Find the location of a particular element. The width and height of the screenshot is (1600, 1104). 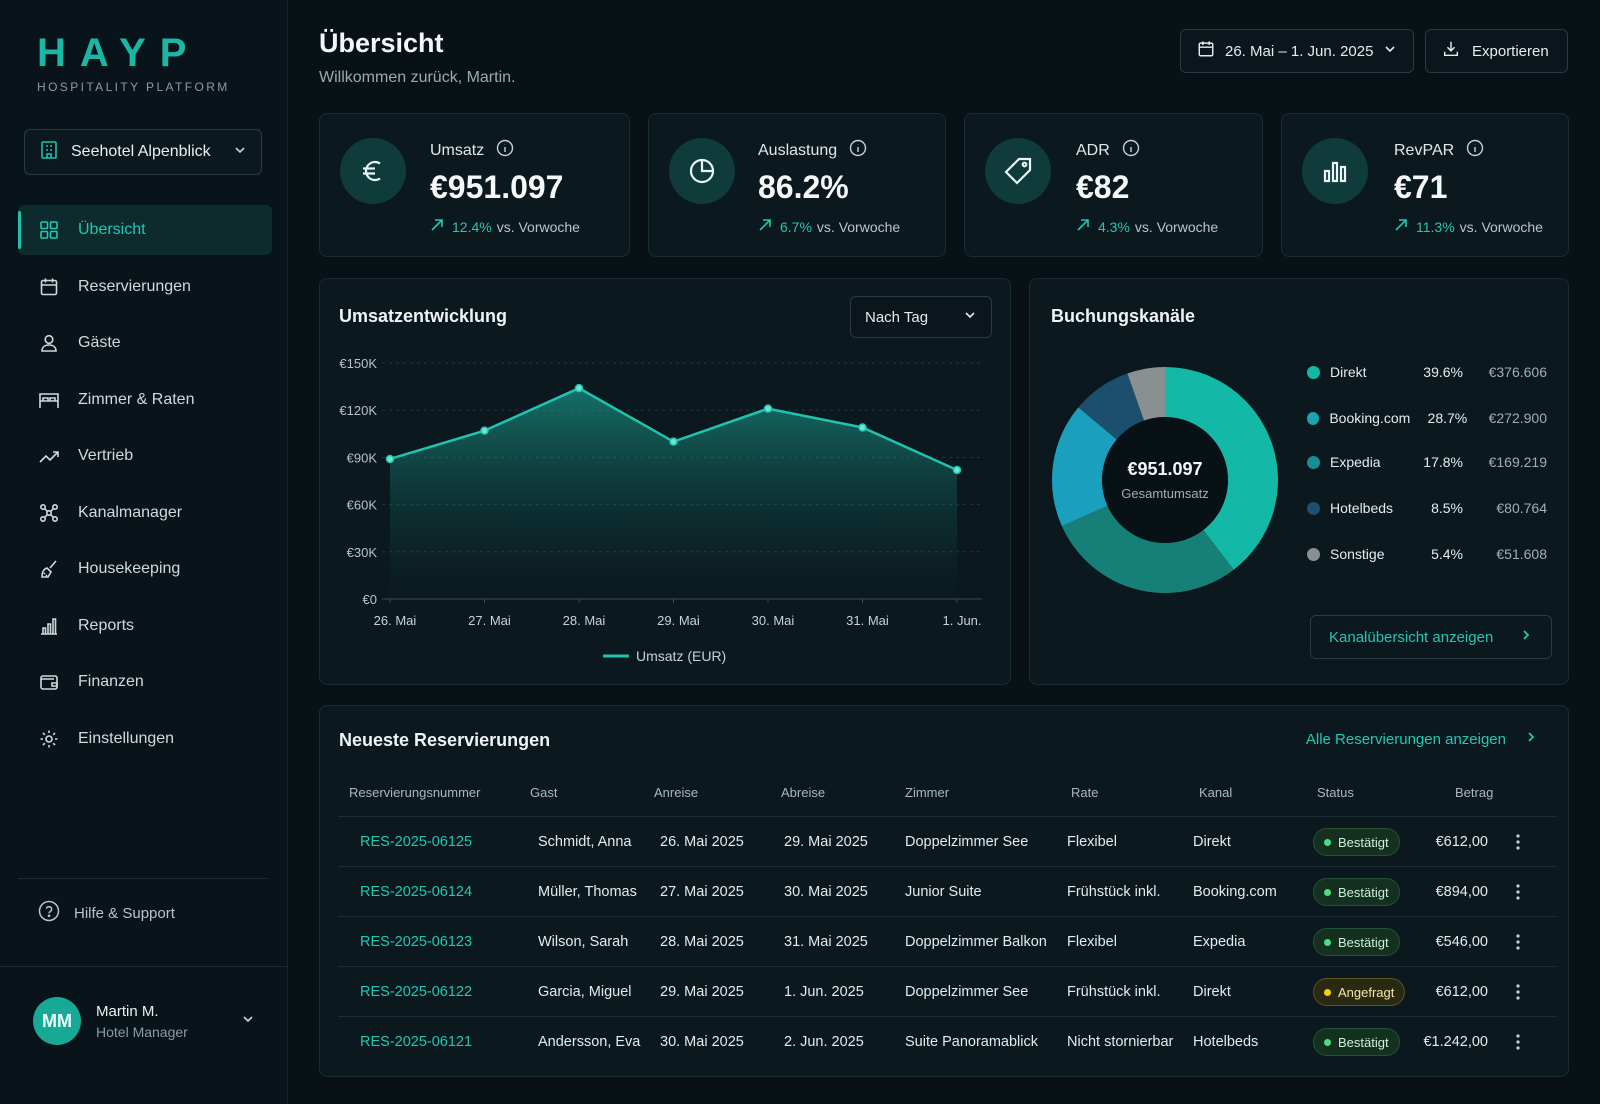

granularity-select: Nach Tag is located at coordinates (921, 317).